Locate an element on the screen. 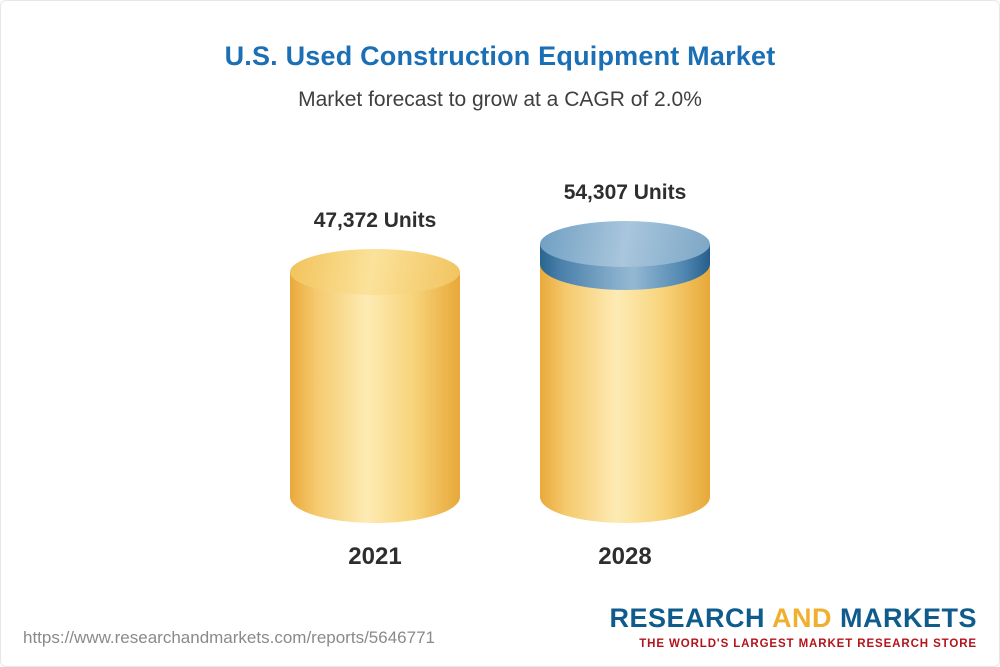  year-label-2021: 2021 is located at coordinates (375, 556).